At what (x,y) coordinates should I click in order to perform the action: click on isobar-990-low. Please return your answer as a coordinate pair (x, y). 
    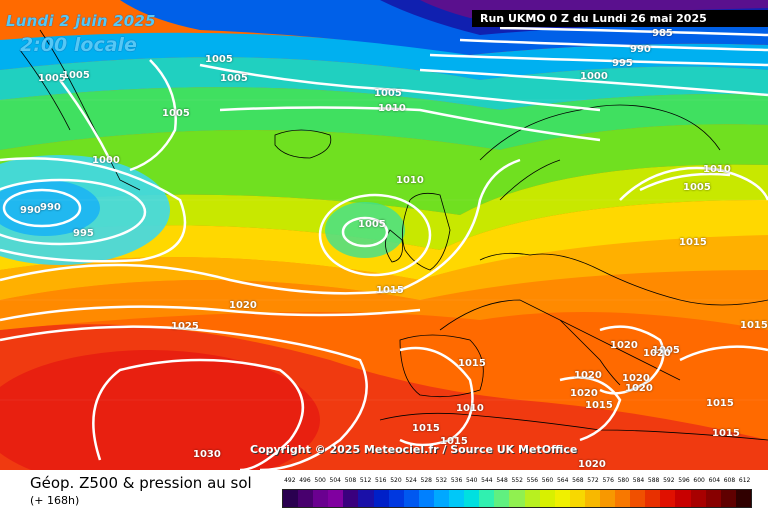
    Looking at the image, I should click on (42, 208).